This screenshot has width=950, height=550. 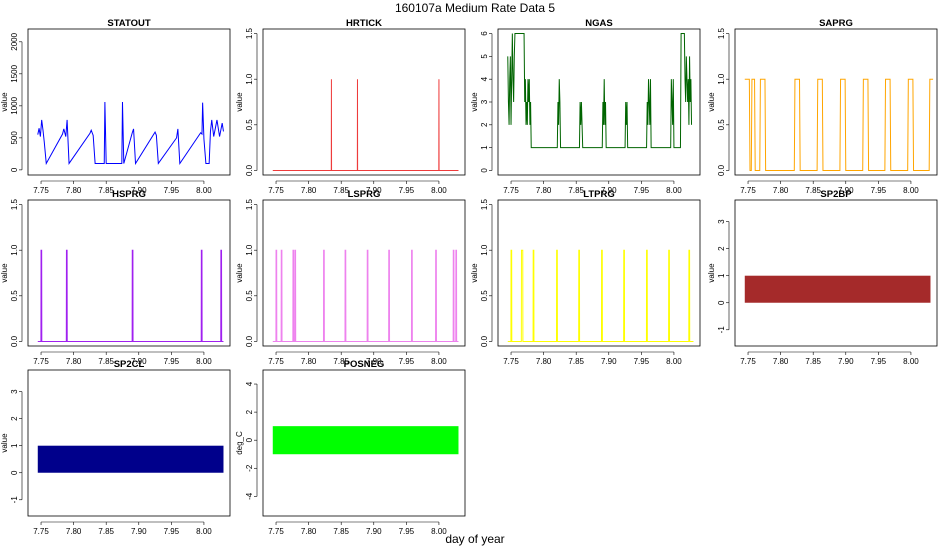 What do you see at coordinates (364, 194) in the screenshot?
I see `panel-title-lsprg: LSPRG` at bounding box center [364, 194].